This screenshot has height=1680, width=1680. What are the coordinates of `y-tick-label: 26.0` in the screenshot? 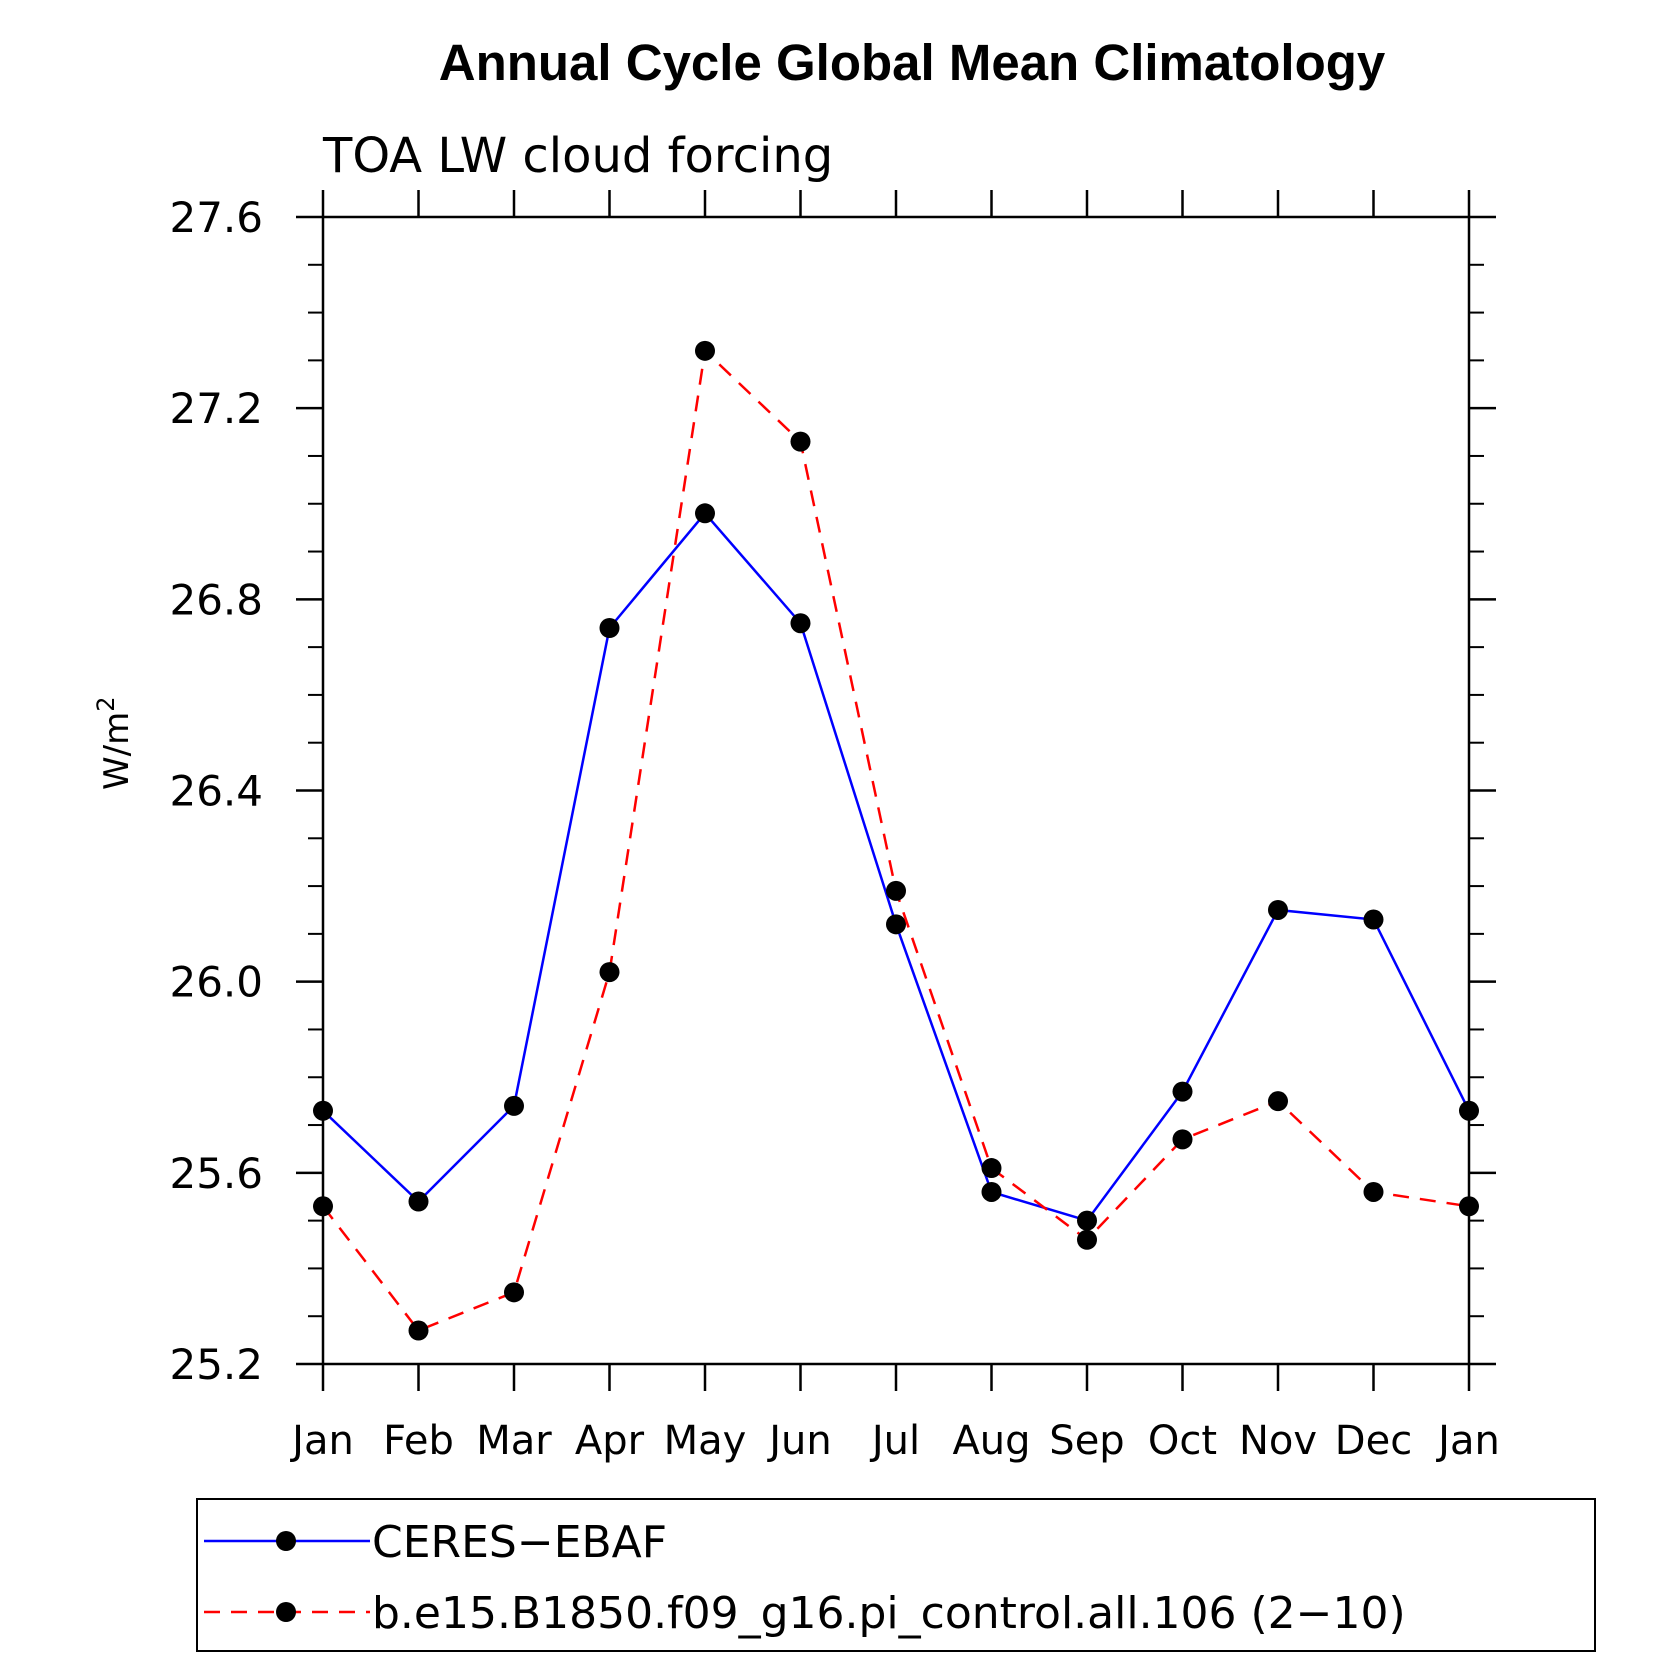 It's located at (216, 982).